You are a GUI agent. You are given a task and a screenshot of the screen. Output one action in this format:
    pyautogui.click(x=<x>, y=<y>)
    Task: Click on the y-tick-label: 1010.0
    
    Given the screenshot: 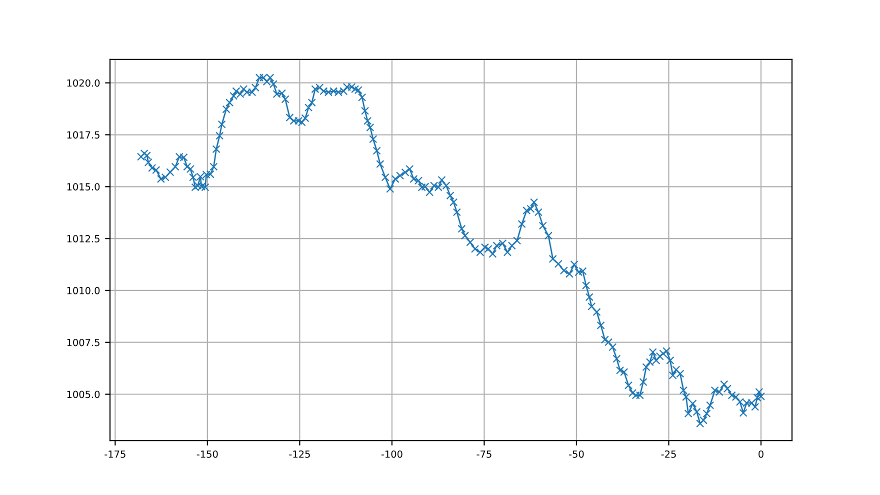 What is the action you would take?
    pyautogui.click(x=83, y=290)
    